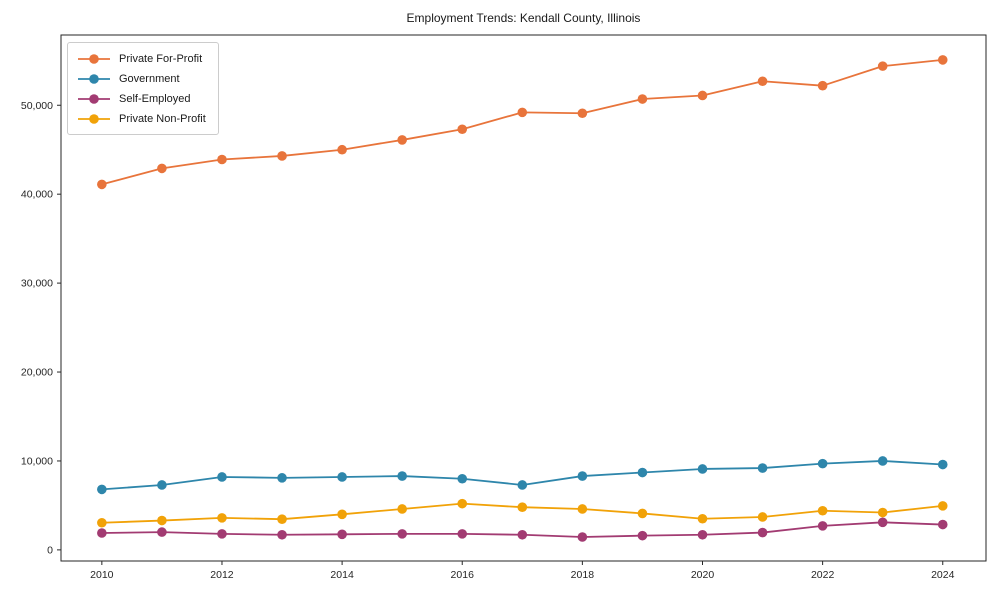  Describe the element at coordinates (342, 575) in the screenshot. I see `x-tick-label: 2014` at that location.